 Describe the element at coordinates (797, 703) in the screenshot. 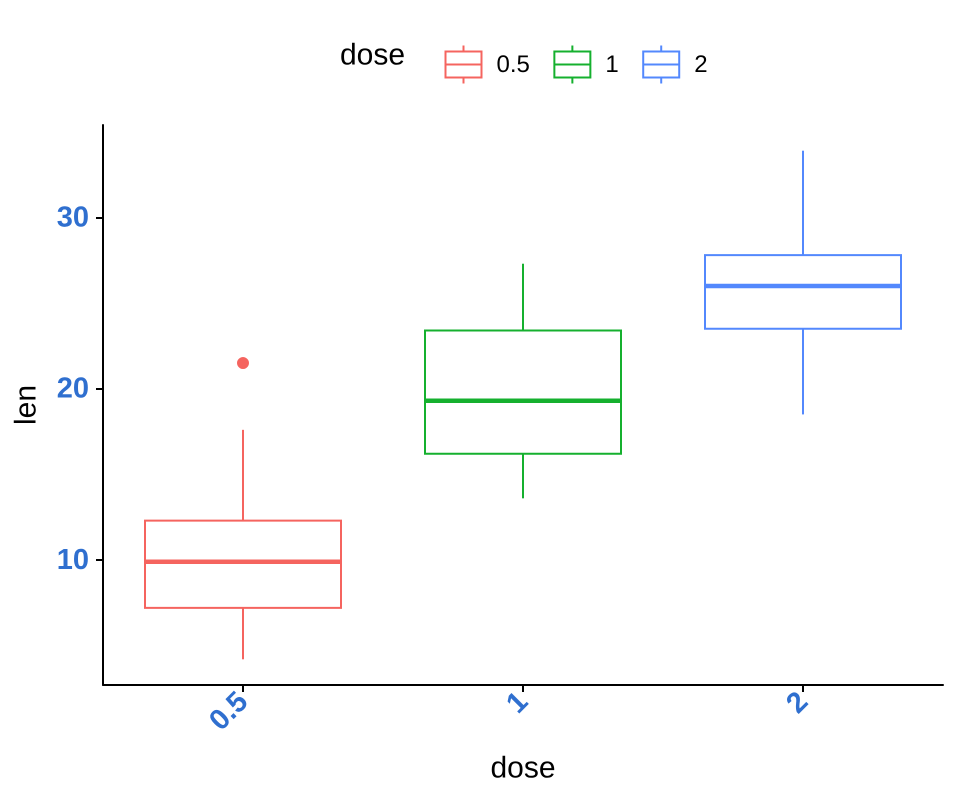

I see `x-tick-label: 2` at that location.